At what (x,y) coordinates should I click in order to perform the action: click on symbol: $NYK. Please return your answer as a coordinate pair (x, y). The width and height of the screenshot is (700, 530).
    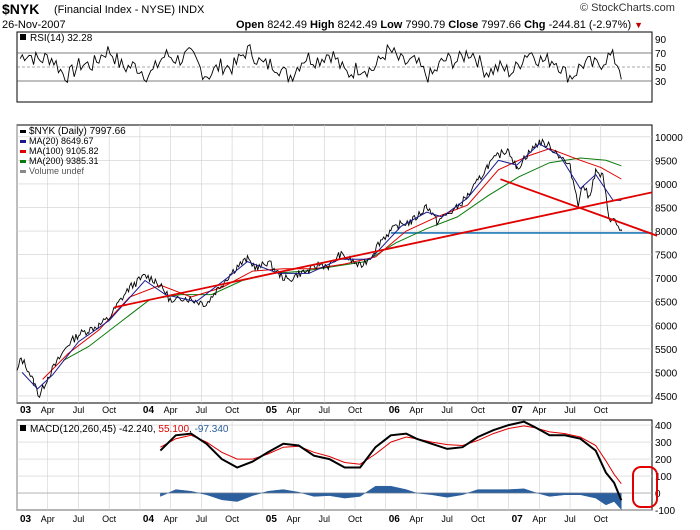
    Looking at the image, I should click on (21, 9).